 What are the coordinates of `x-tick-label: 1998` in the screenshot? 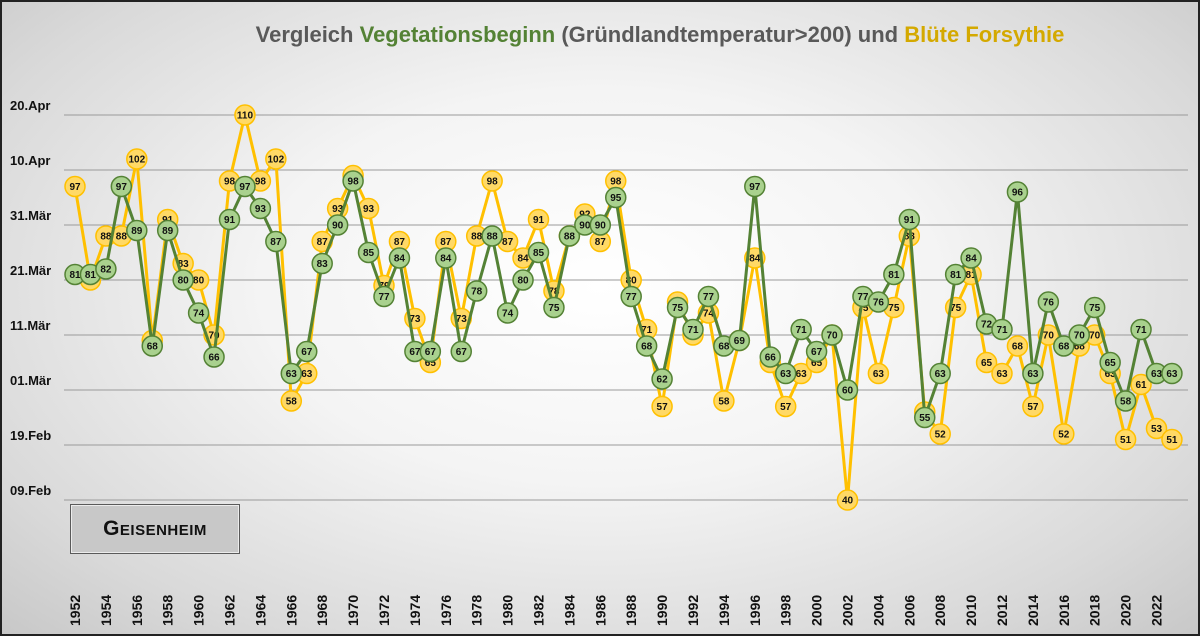 It's located at (786, 610).